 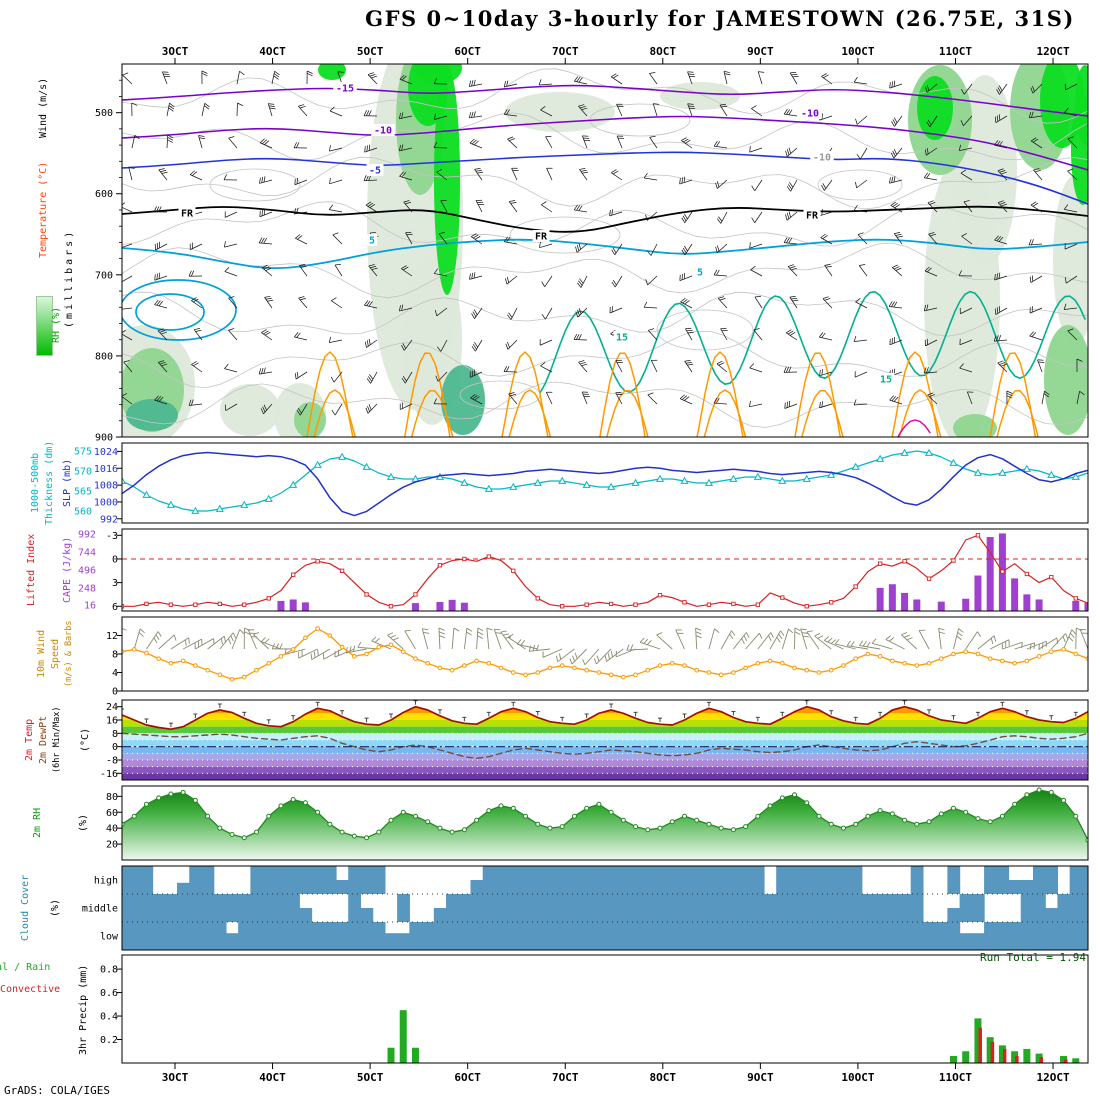 What do you see at coordinates (43, 740) in the screenshot?
I see `dewpt2m-axis-label: 2m DewPt` at bounding box center [43, 740].